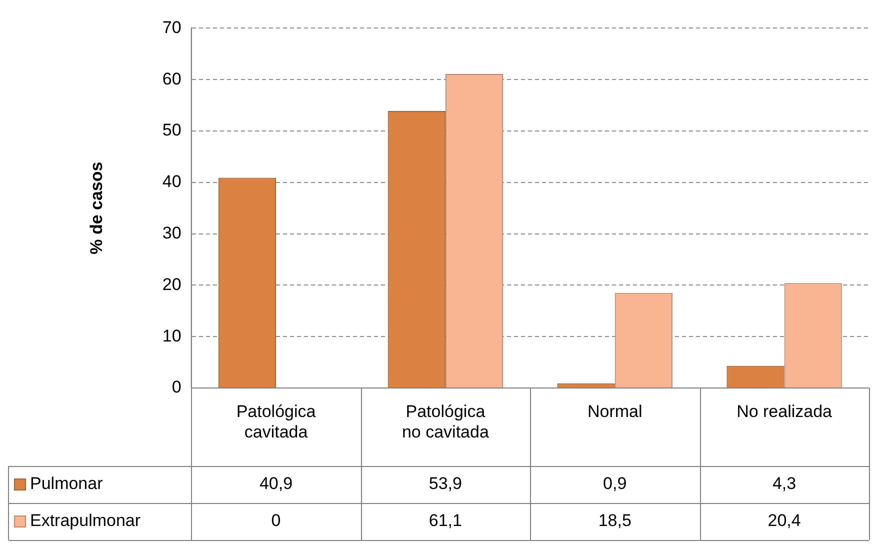 The width and height of the screenshot is (883, 549). What do you see at coordinates (96, 208) in the screenshot?
I see `y-axis-title: % de casos` at bounding box center [96, 208].